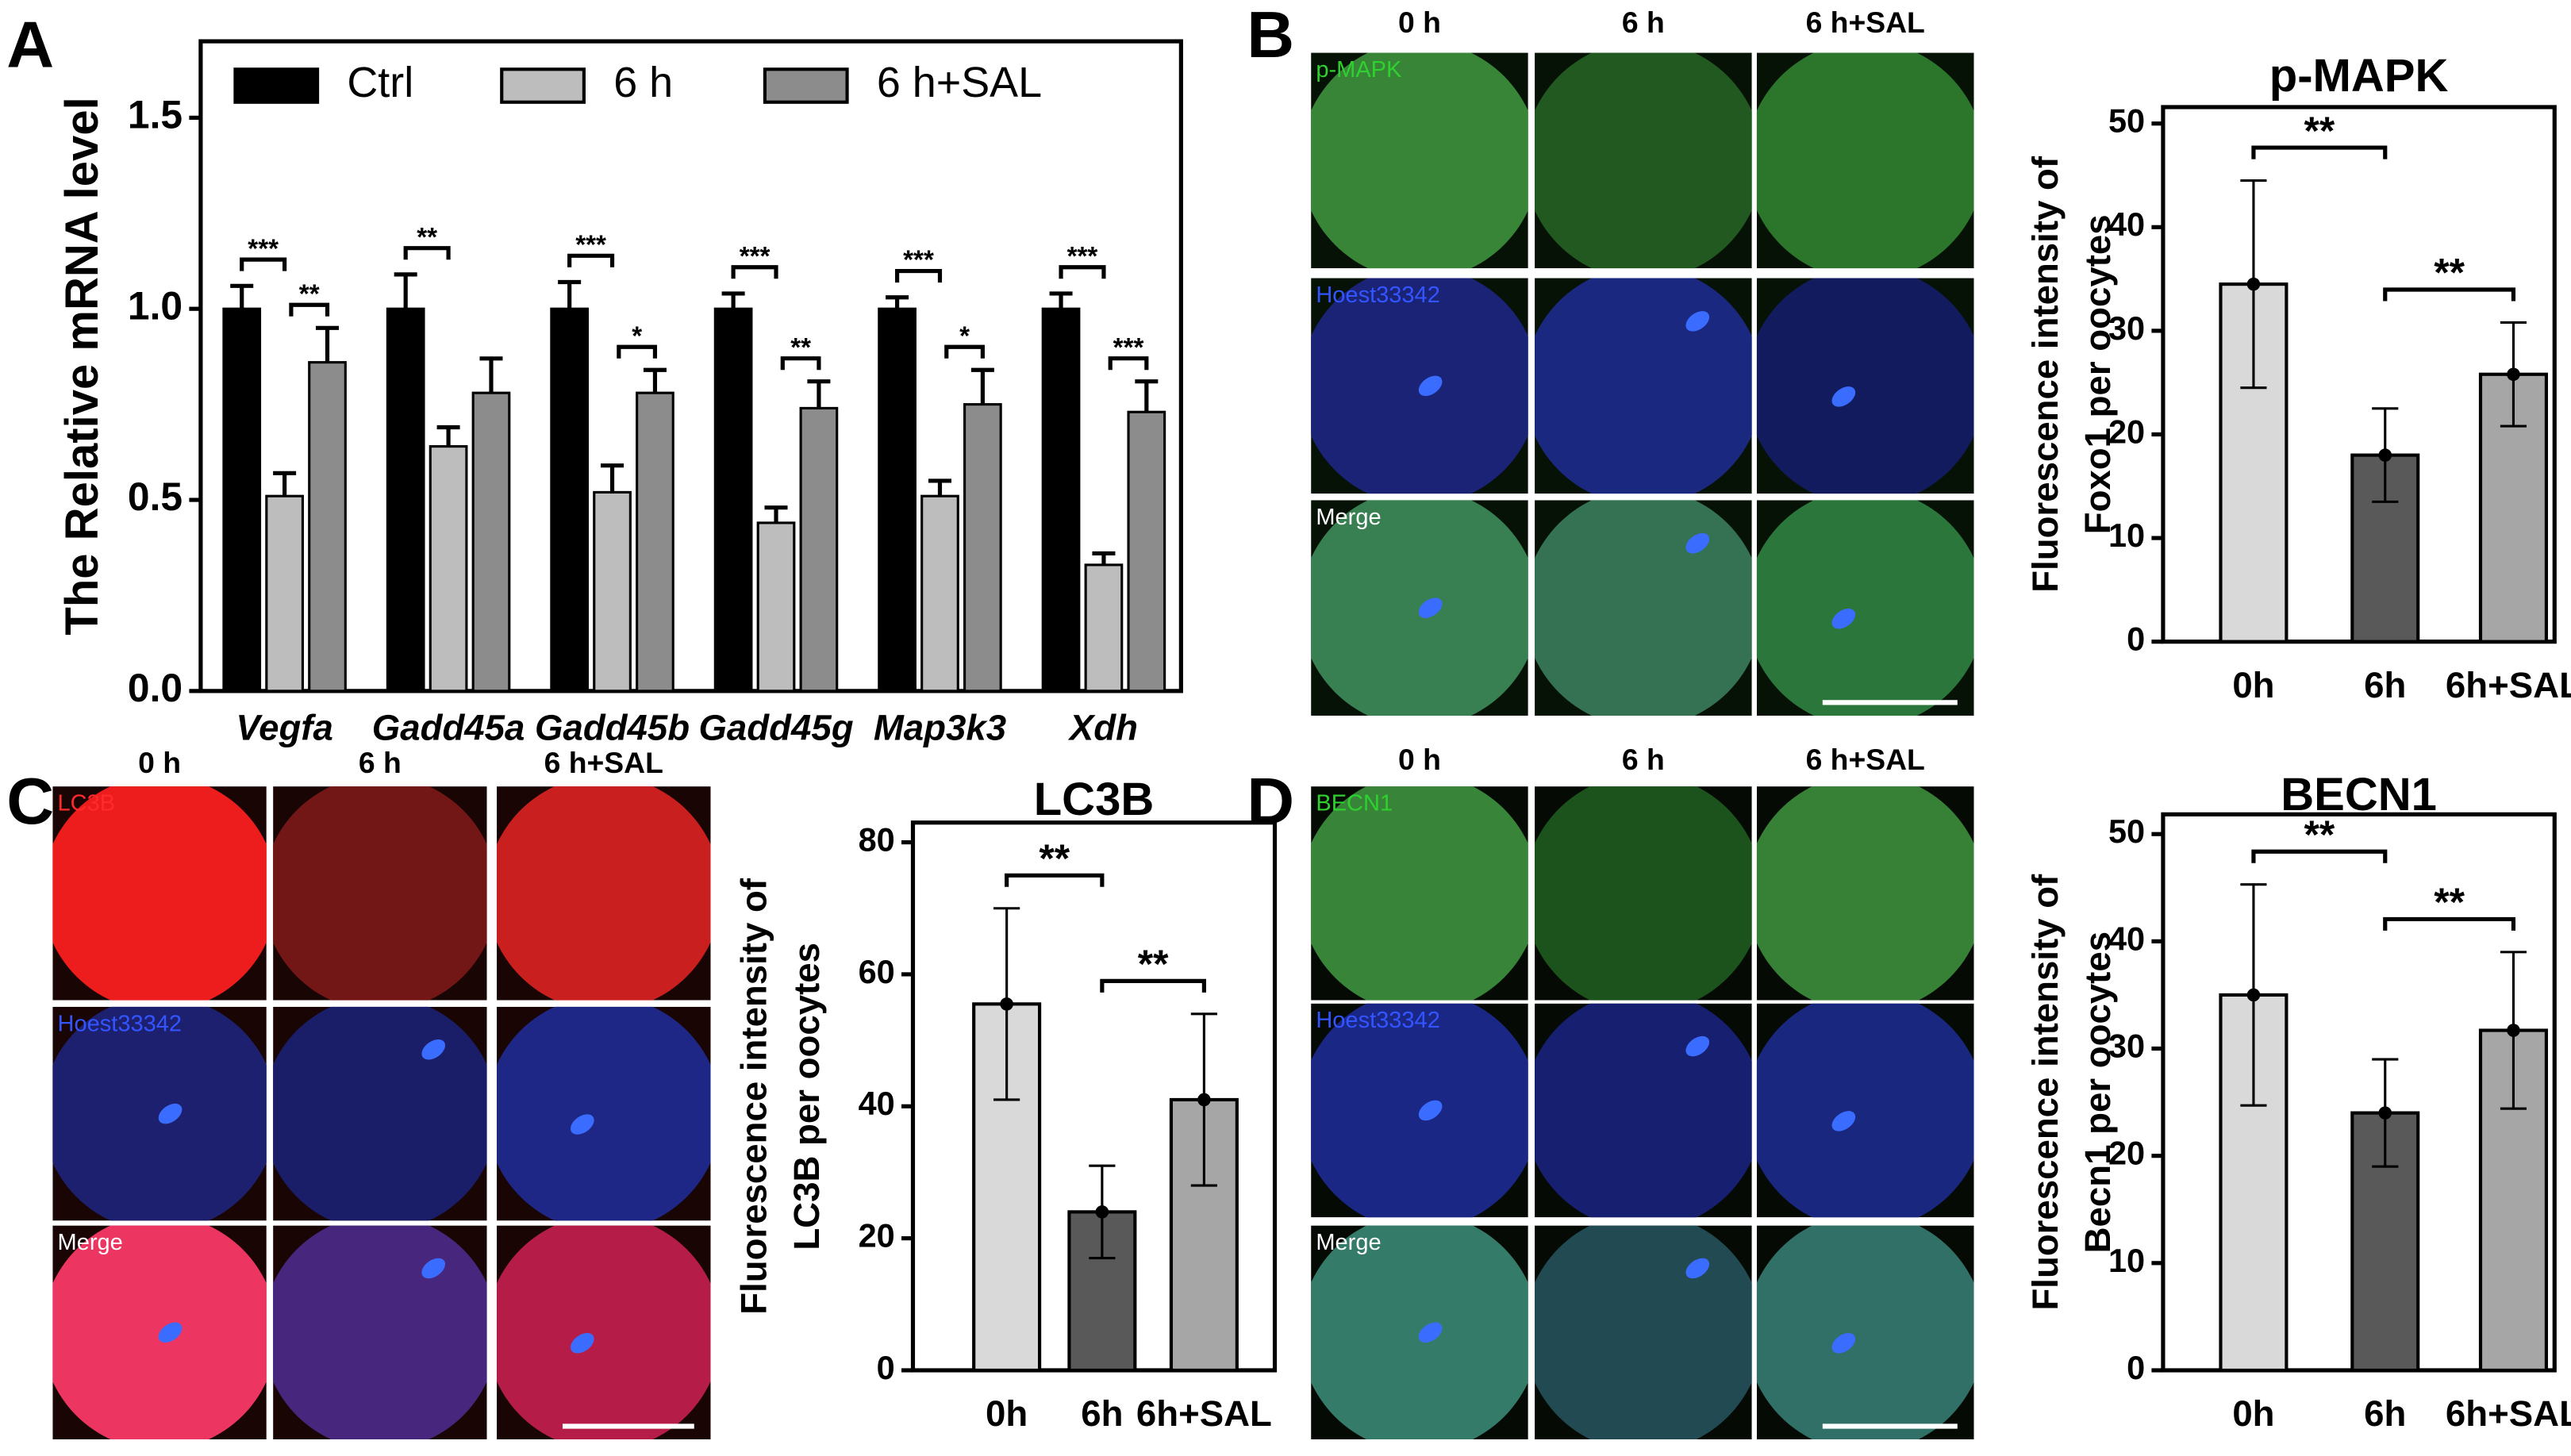 This screenshot has height=1456, width=2571. I want to click on x-tick-label: Vegfa, so click(284, 728).